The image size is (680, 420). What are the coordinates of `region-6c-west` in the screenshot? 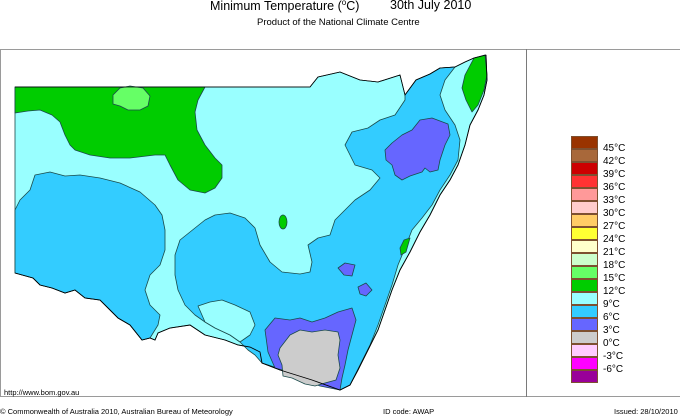 It's located at (90, 256).